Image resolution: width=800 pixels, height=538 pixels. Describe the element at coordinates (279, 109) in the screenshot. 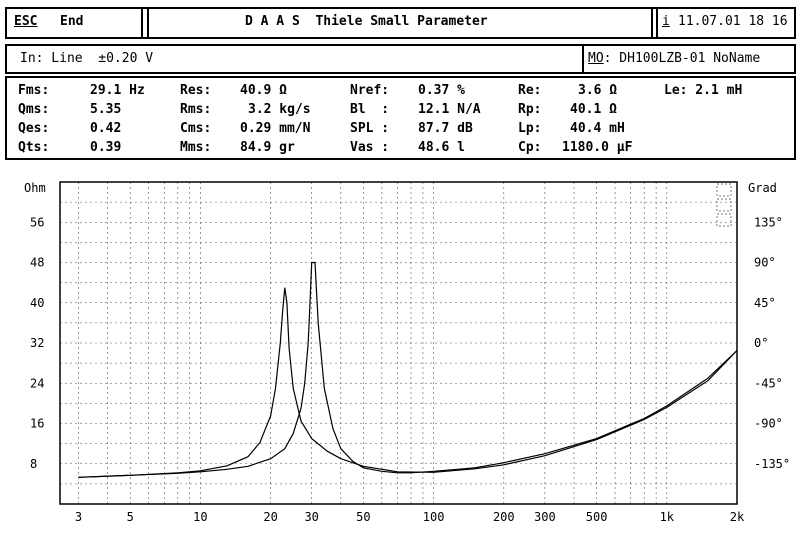

I see `param-value: 3.2 kg/s` at that location.